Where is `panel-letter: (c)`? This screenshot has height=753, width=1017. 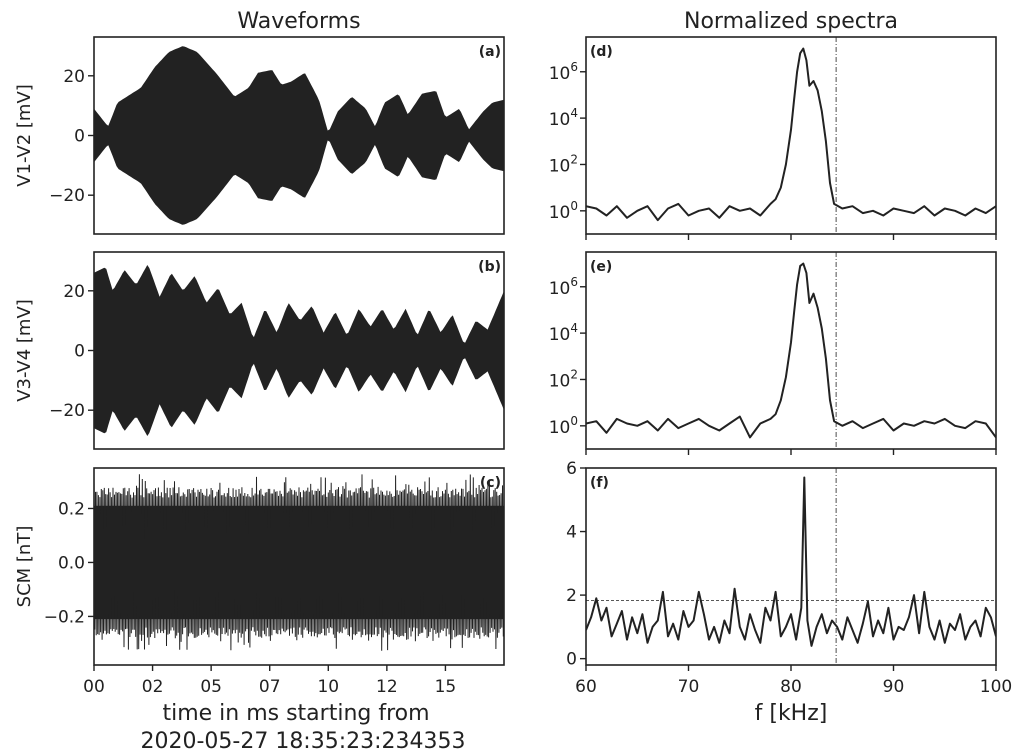 panel-letter: (c) is located at coordinates (490, 483).